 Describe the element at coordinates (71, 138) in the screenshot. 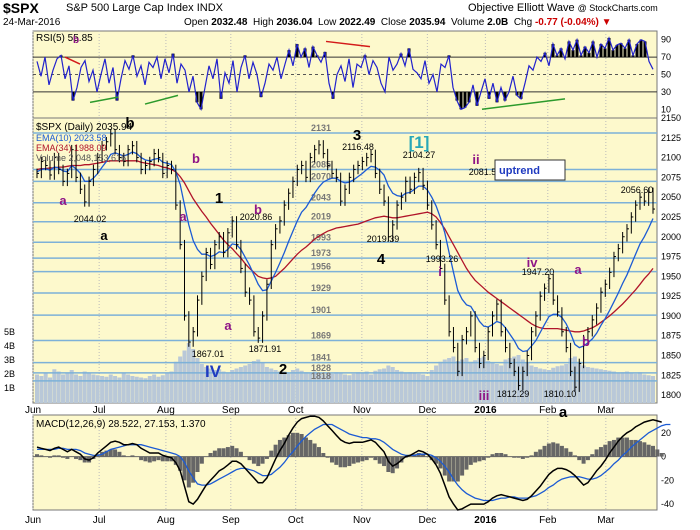

I see `legend-entry: EMA(10) 2023.58` at that location.